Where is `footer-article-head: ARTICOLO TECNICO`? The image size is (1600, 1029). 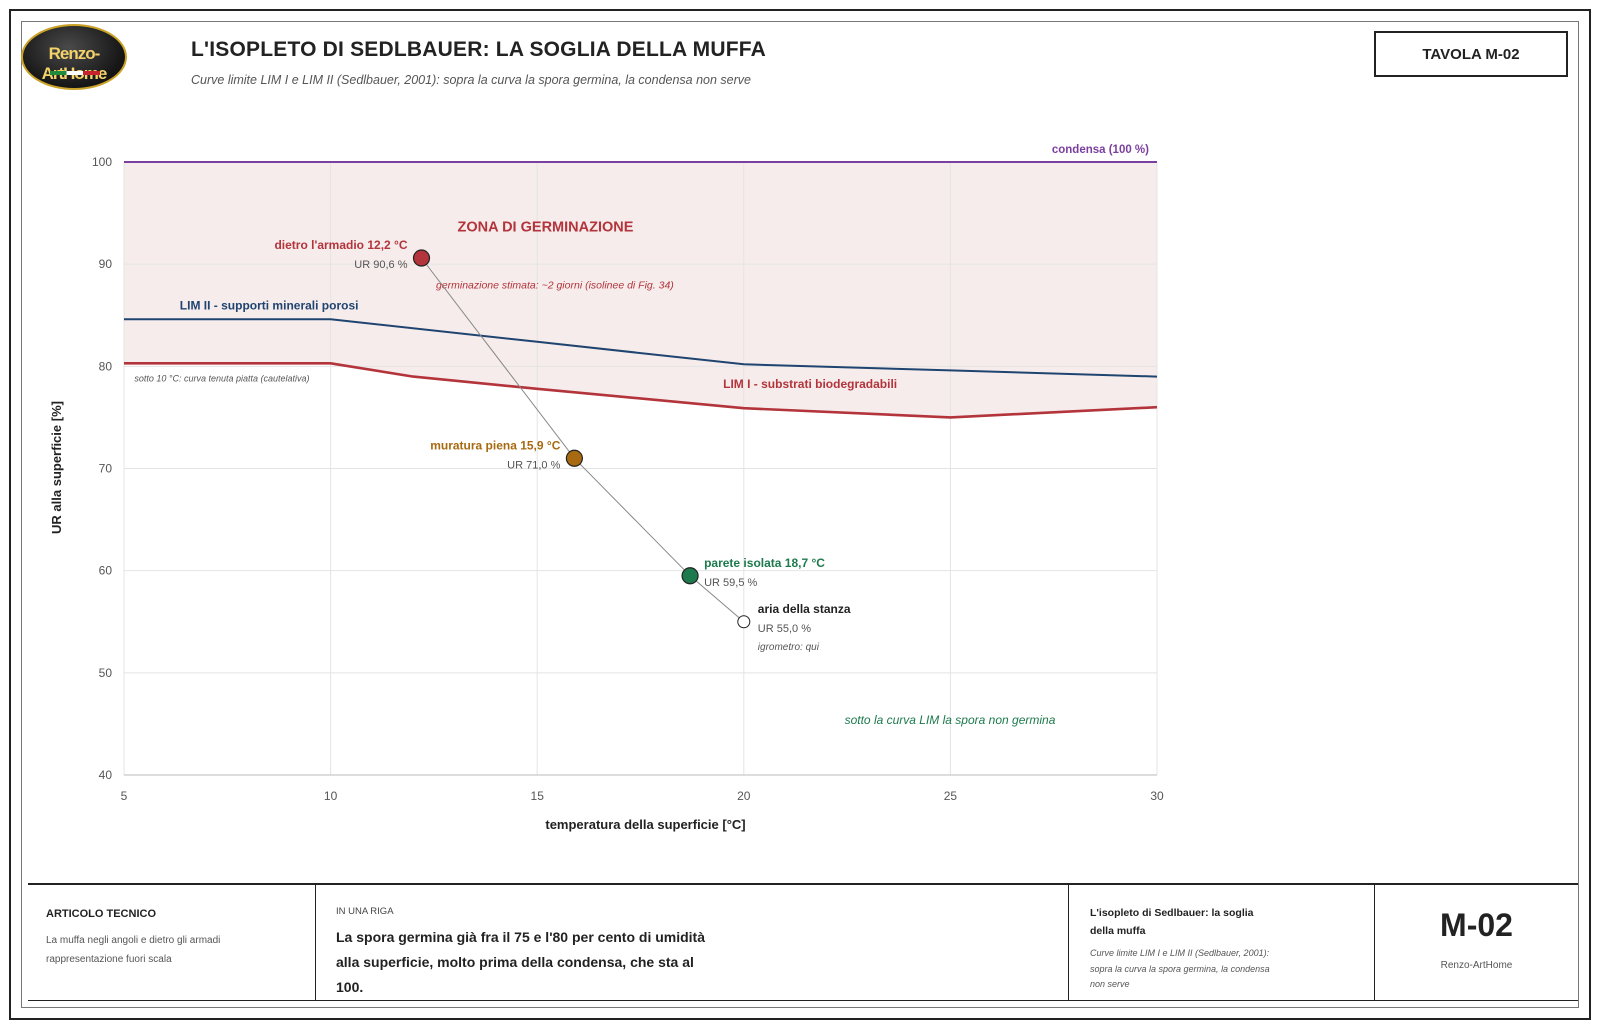 footer-article-head: ARTICOLO TECNICO is located at coordinates (101, 914).